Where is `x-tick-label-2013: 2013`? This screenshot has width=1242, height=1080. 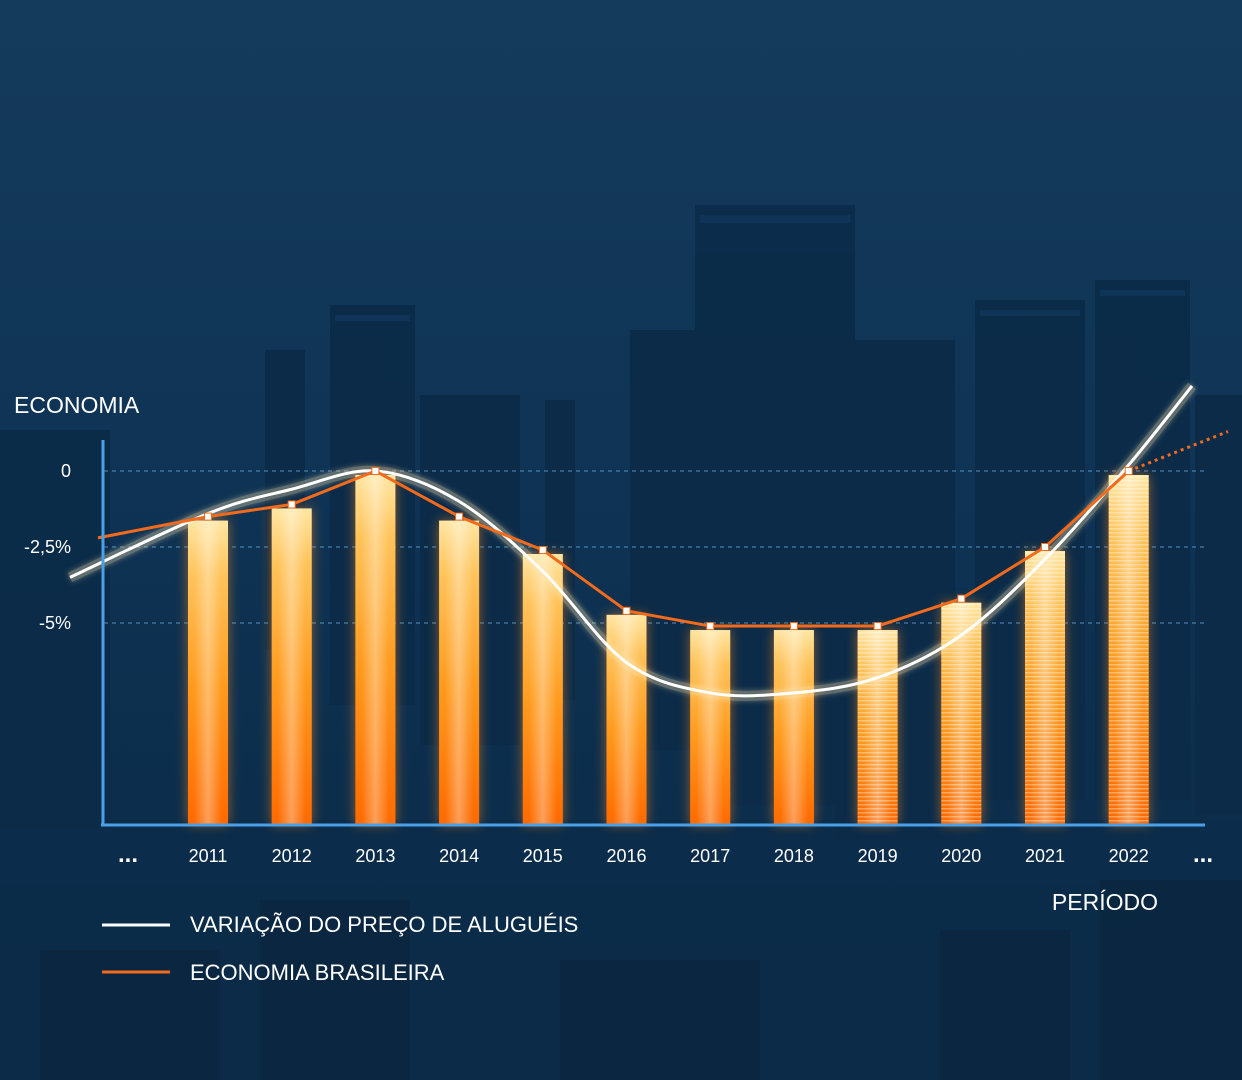 x-tick-label-2013: 2013 is located at coordinates (375, 856).